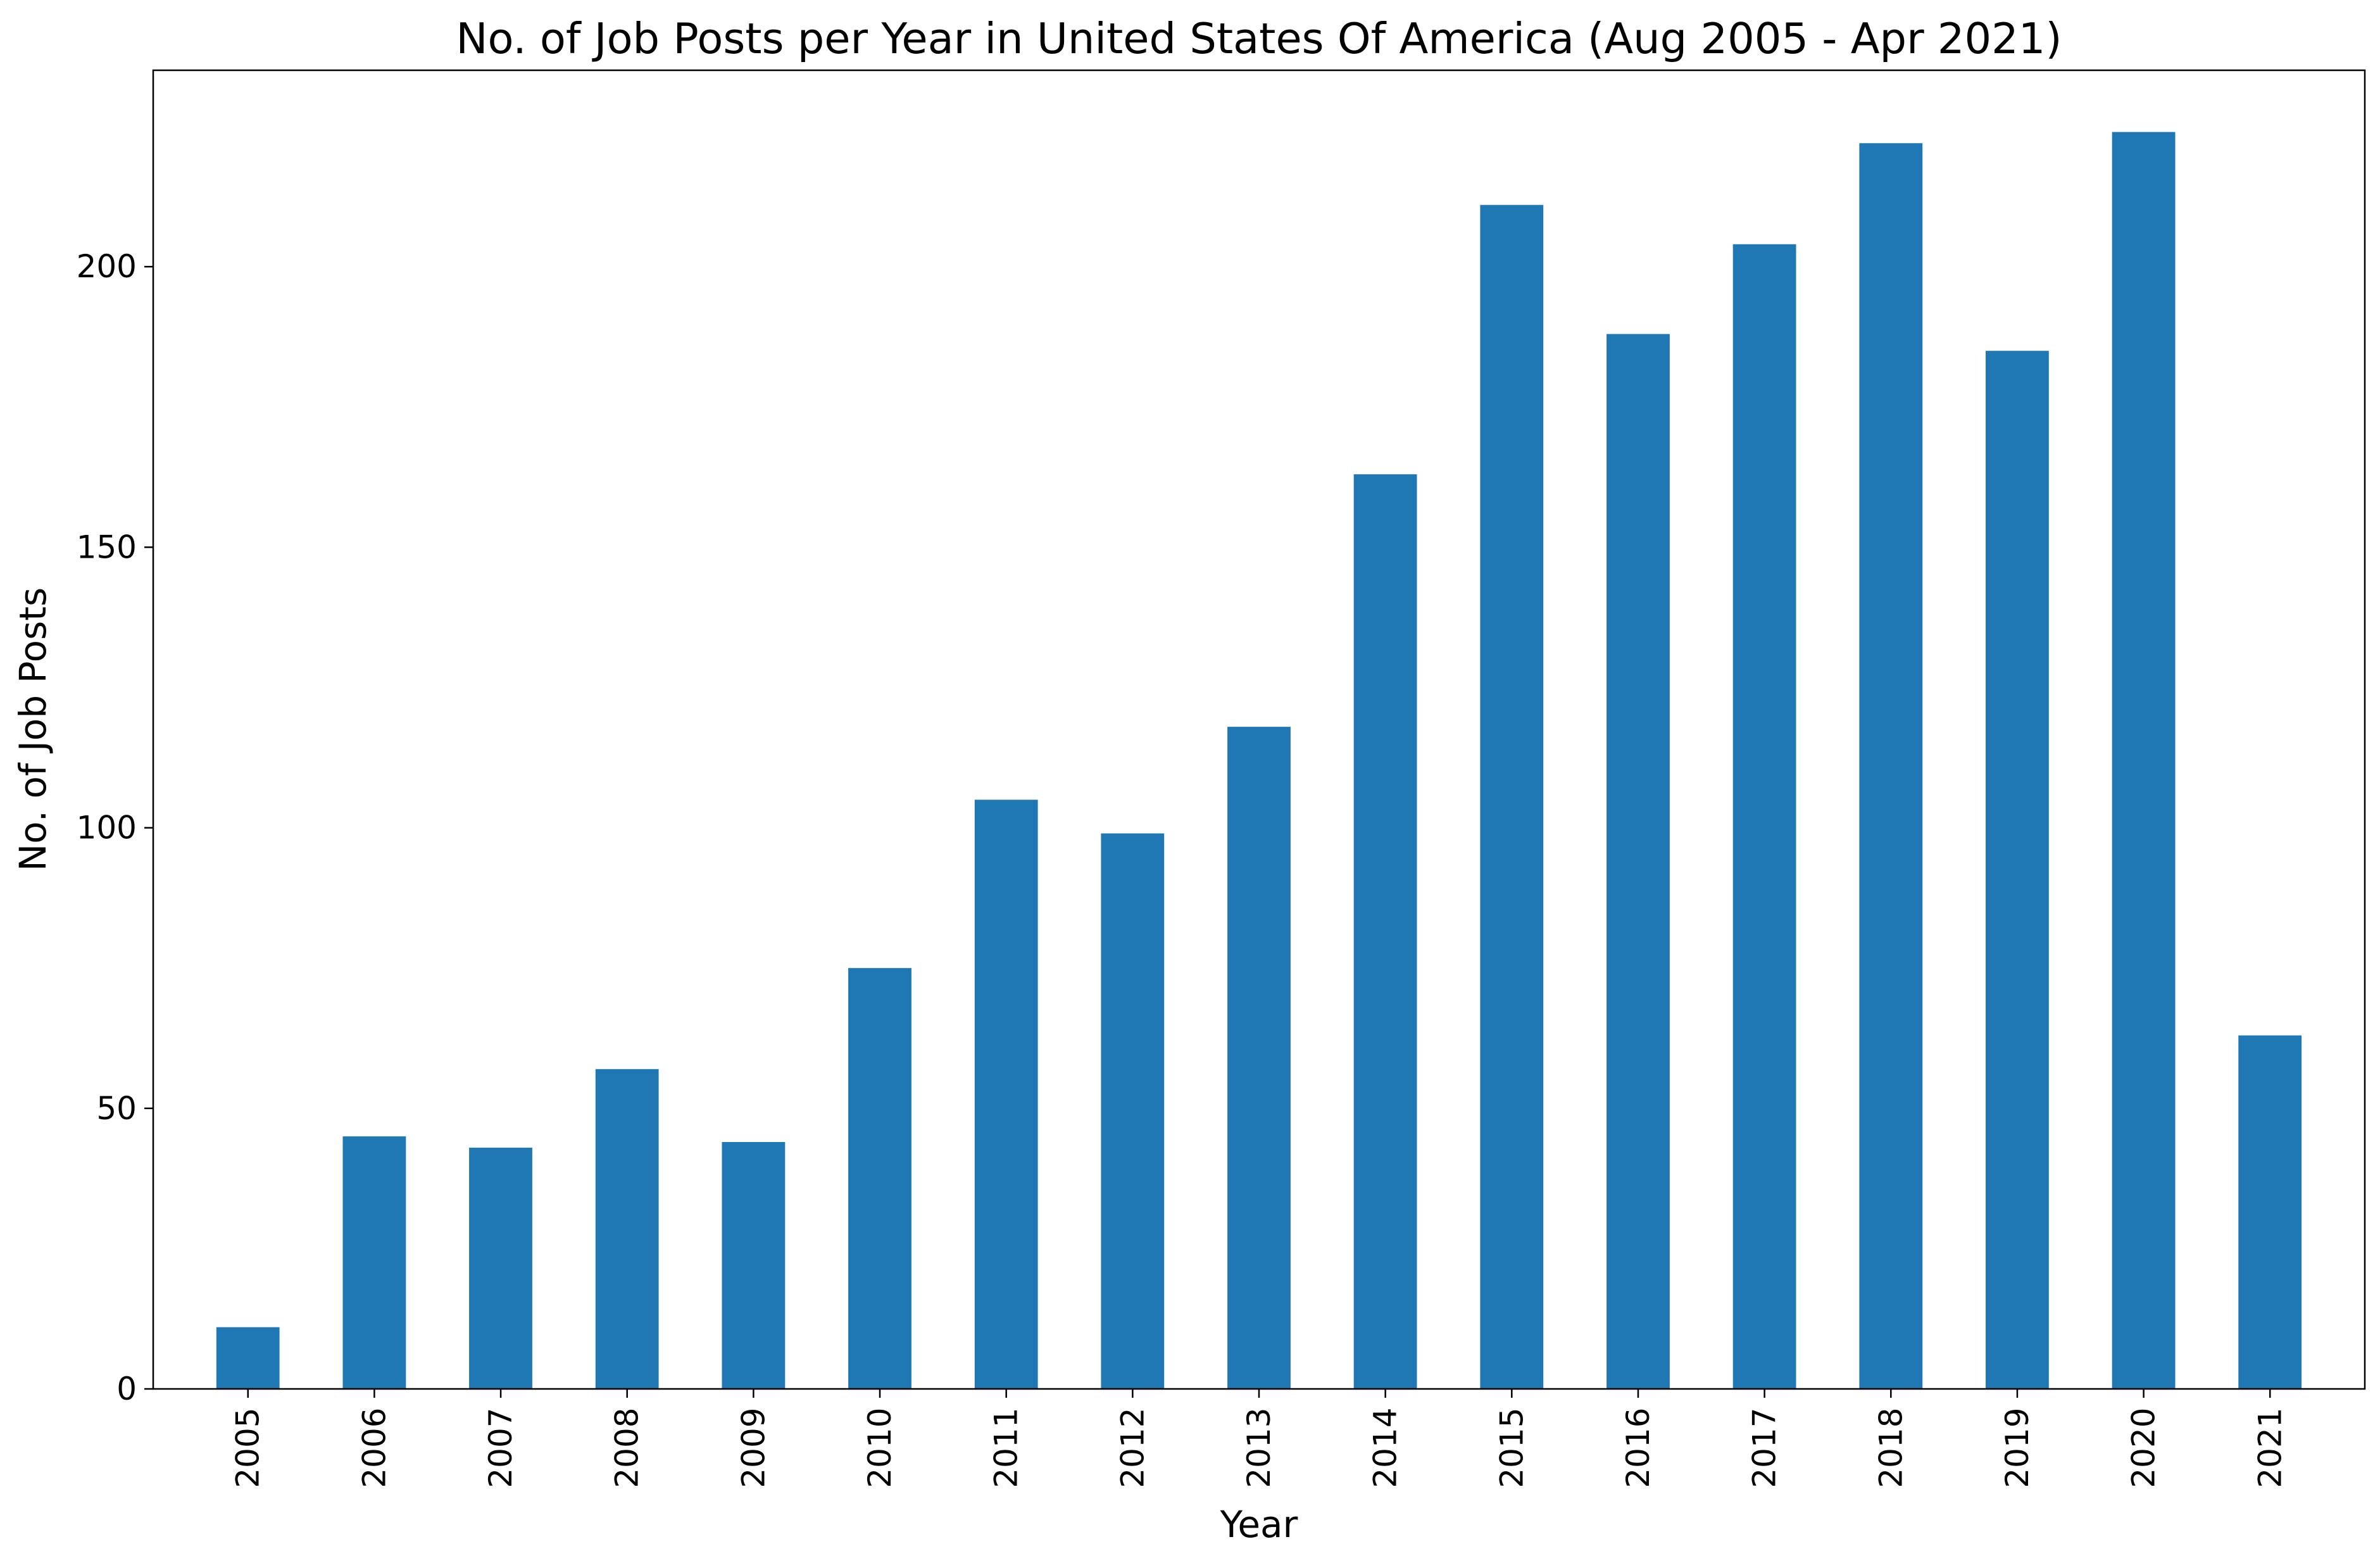 The width and height of the screenshot is (2380, 1563). What do you see at coordinates (1385, 1448) in the screenshot?
I see `x-tick-label-2014: 2014` at bounding box center [1385, 1448].